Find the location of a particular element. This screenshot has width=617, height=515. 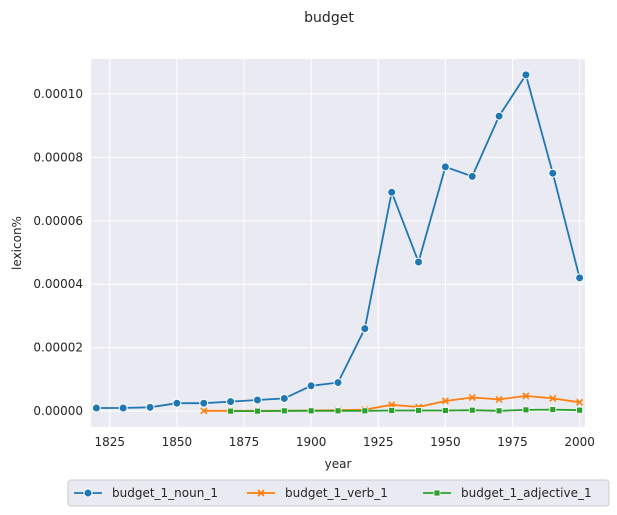

x-axis-label: year is located at coordinates (338, 464).